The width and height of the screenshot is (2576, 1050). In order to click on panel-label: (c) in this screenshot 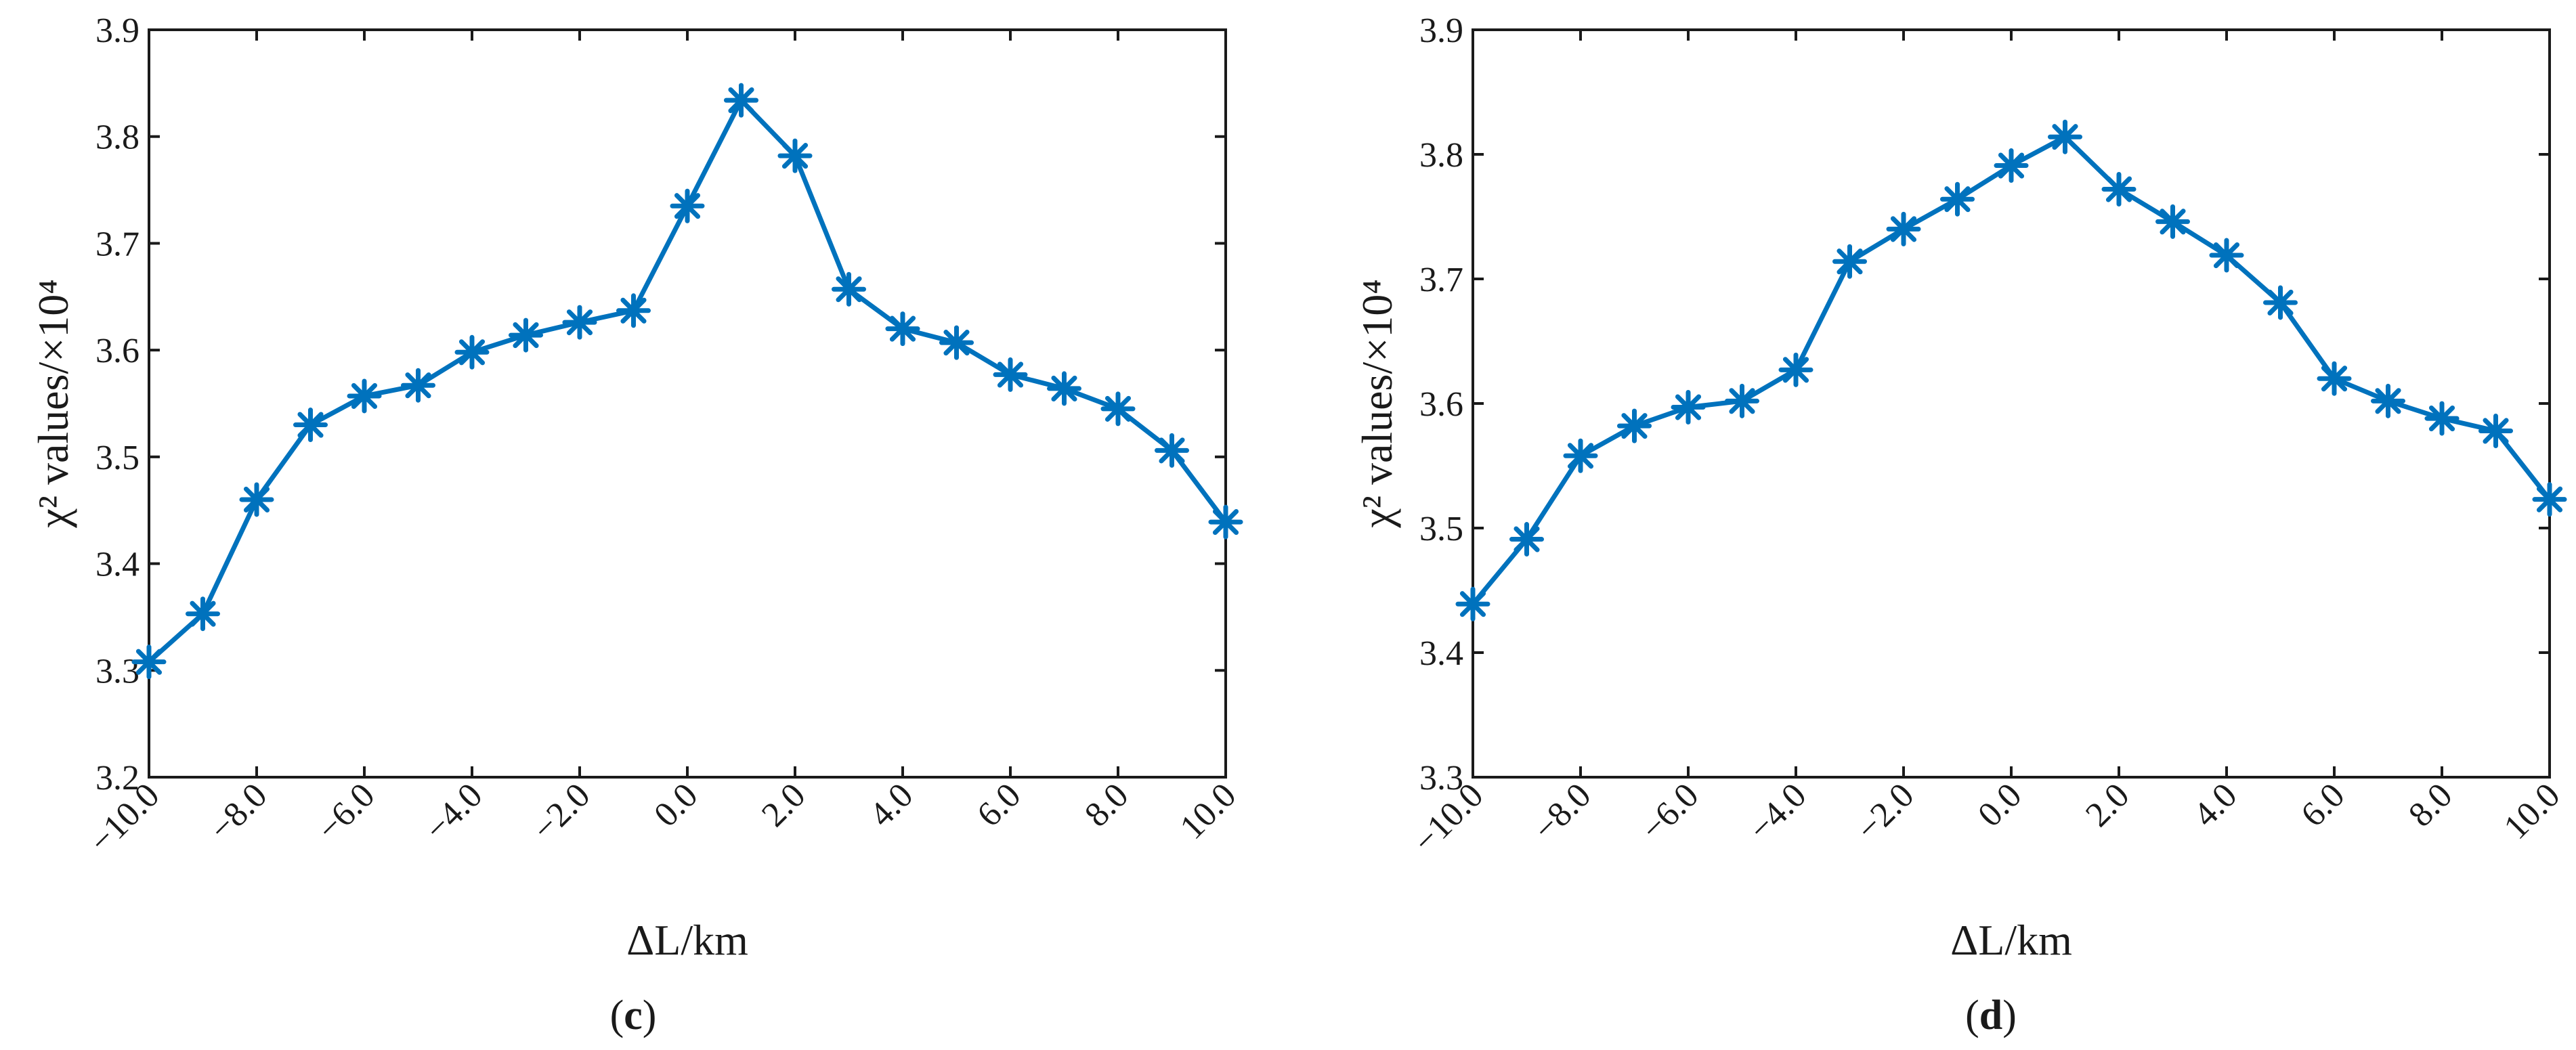, I will do `click(633, 1015)`.